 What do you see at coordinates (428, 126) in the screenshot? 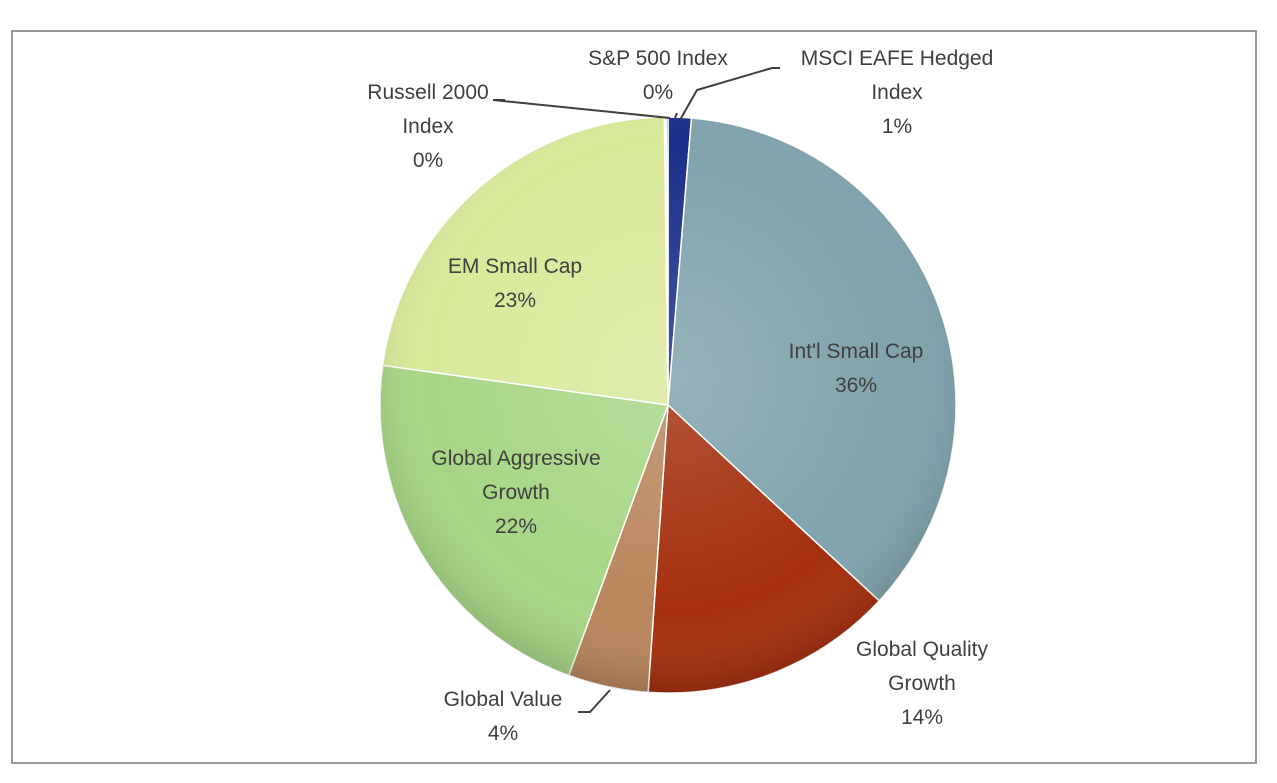
I see `label-russell-name-2: Index` at bounding box center [428, 126].